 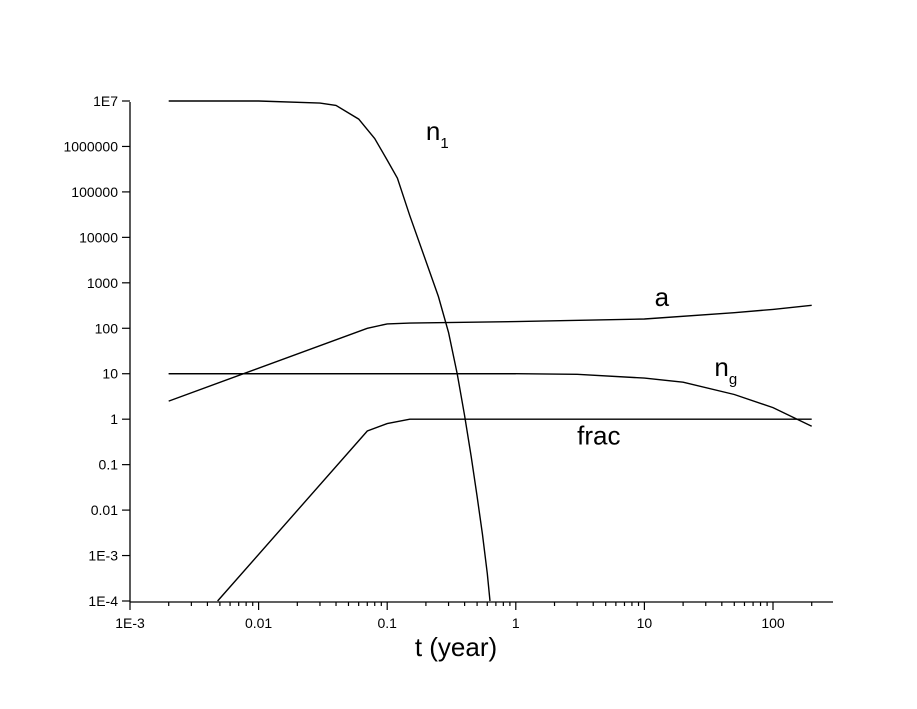 I want to click on series-line-a, so click(x=490, y=353).